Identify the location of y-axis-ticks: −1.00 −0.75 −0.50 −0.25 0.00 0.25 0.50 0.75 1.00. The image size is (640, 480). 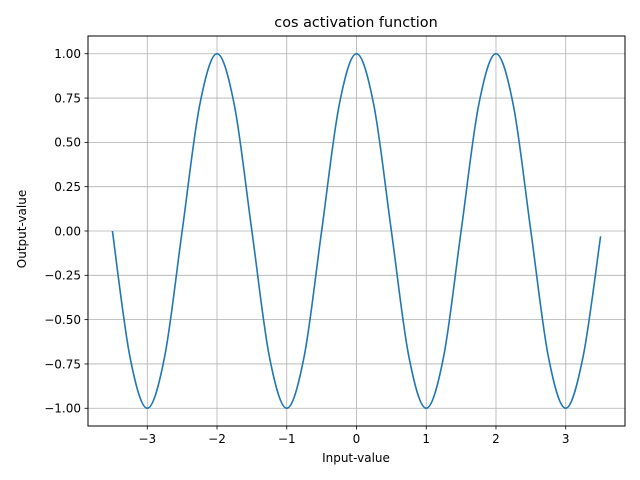
(66, 231).